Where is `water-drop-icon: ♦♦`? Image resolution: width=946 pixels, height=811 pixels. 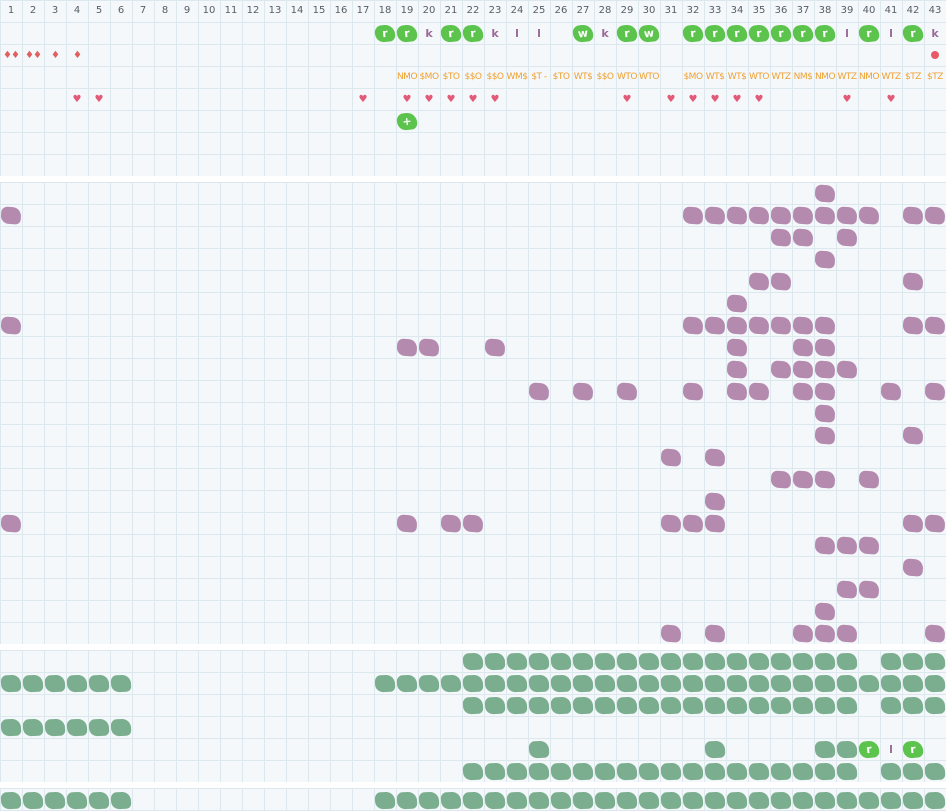 water-drop-icon: ♦♦ is located at coordinates (33, 55).